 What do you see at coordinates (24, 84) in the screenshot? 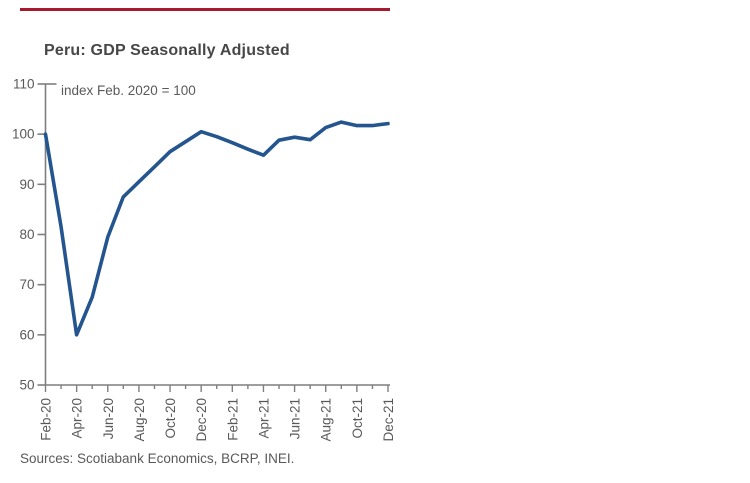
I see `y-tick-label: 110` at bounding box center [24, 84].